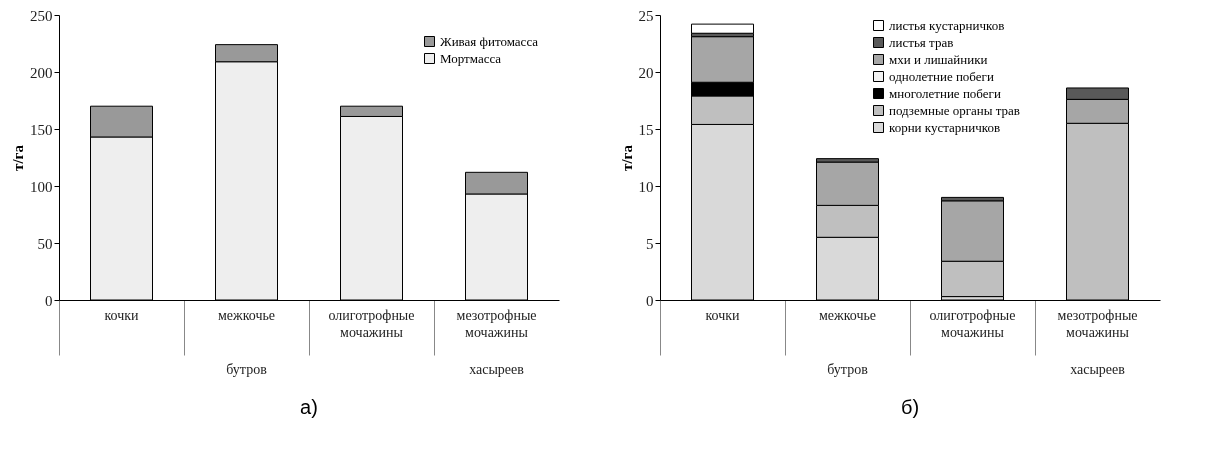  I want to click on text: а), so click(309, 407).